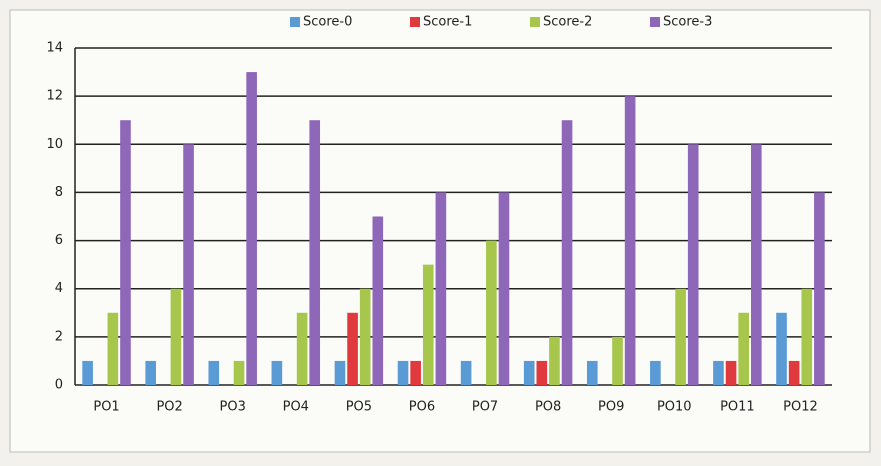 The width and height of the screenshot is (881, 466). Describe the element at coordinates (359, 407) in the screenshot. I see `x-tick-label: PO5` at that location.